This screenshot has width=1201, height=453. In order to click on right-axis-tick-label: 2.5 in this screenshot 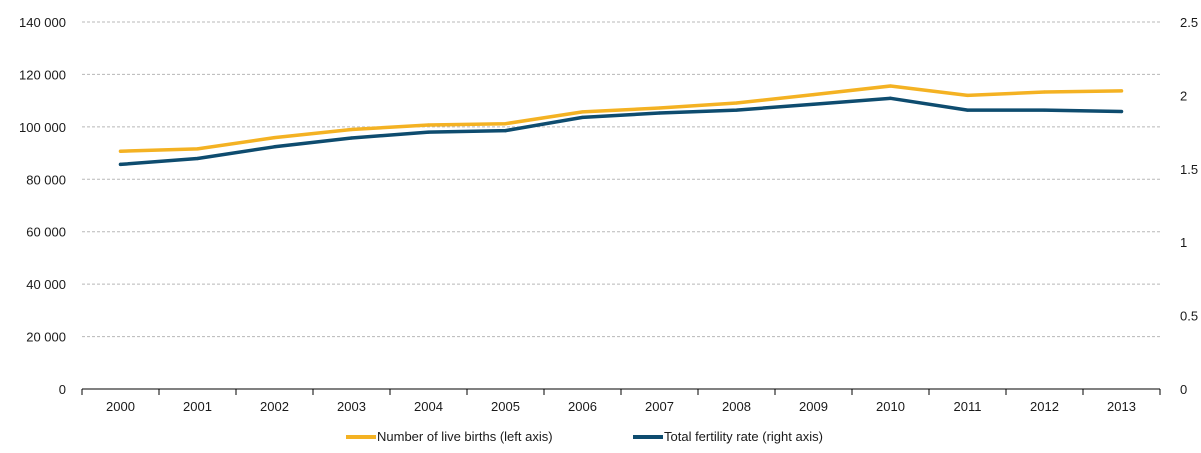, I will do `click(1189, 22)`.